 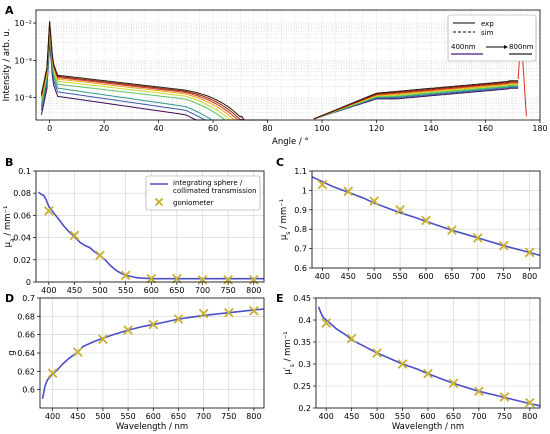 What do you see at coordinates (485, 128) in the screenshot?
I see `x-tick-label: 160` at bounding box center [485, 128].